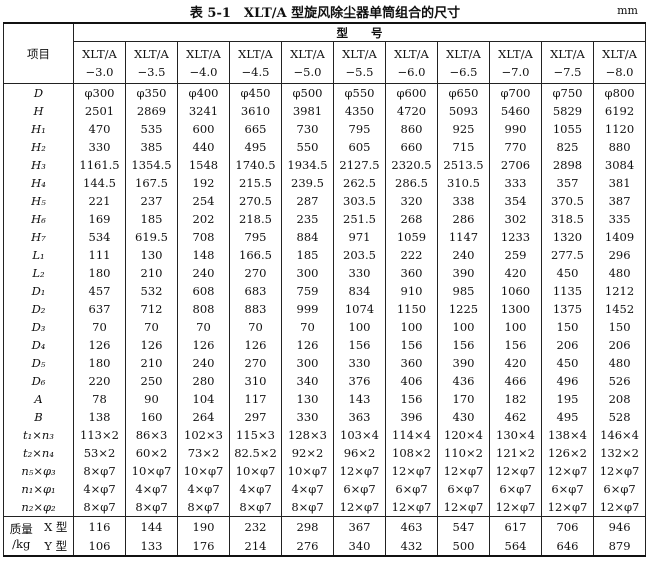  I want to click on model-suffix: −6.0, so click(411, 71).